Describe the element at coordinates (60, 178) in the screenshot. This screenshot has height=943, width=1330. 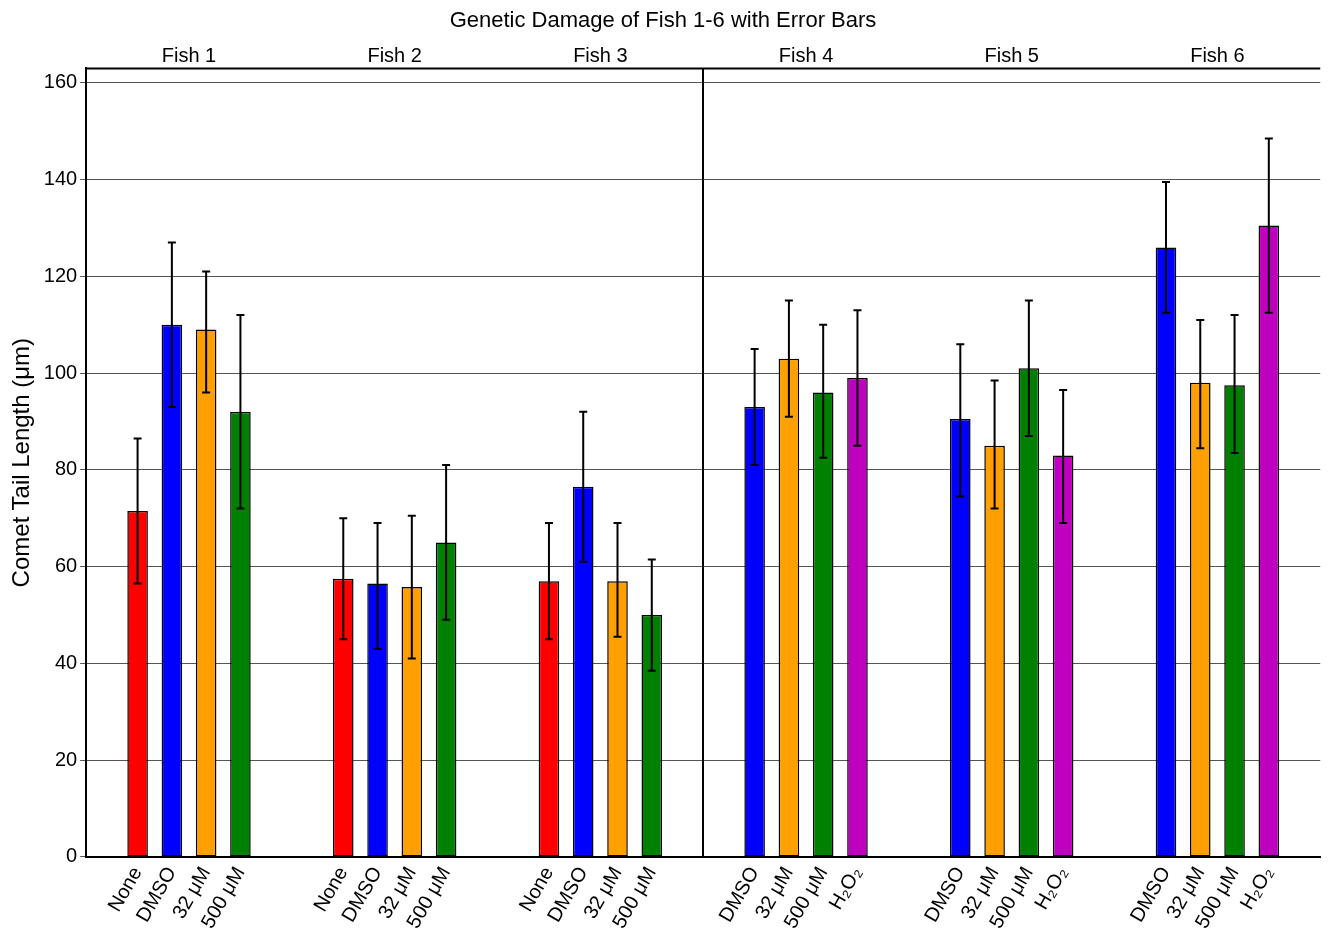
I see `y-tick-label: 140` at that location.